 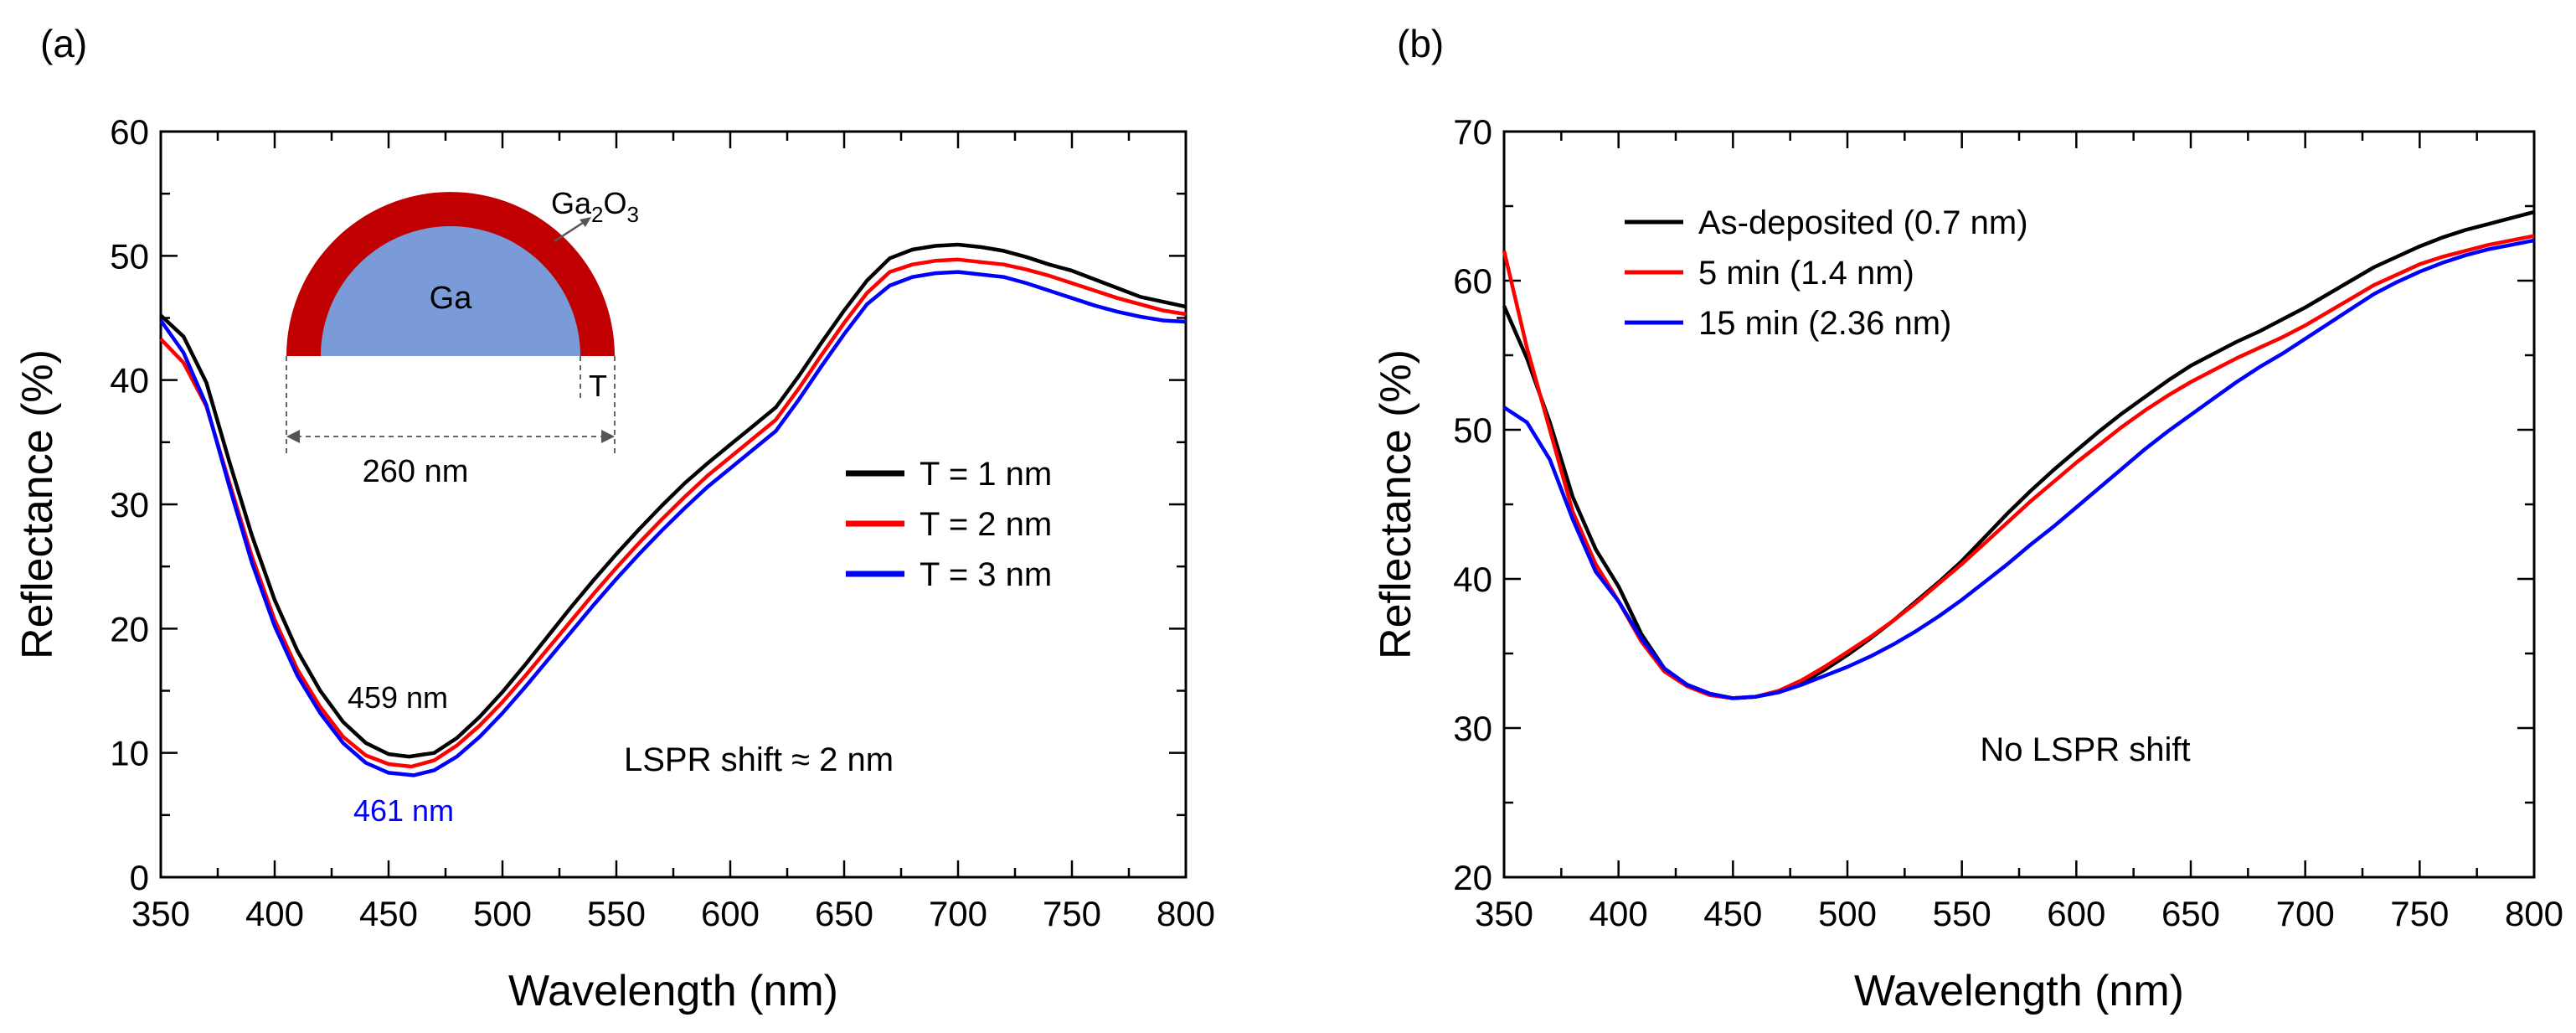 What do you see at coordinates (1472, 132) in the screenshot?
I see `y-tick-label: 70` at bounding box center [1472, 132].